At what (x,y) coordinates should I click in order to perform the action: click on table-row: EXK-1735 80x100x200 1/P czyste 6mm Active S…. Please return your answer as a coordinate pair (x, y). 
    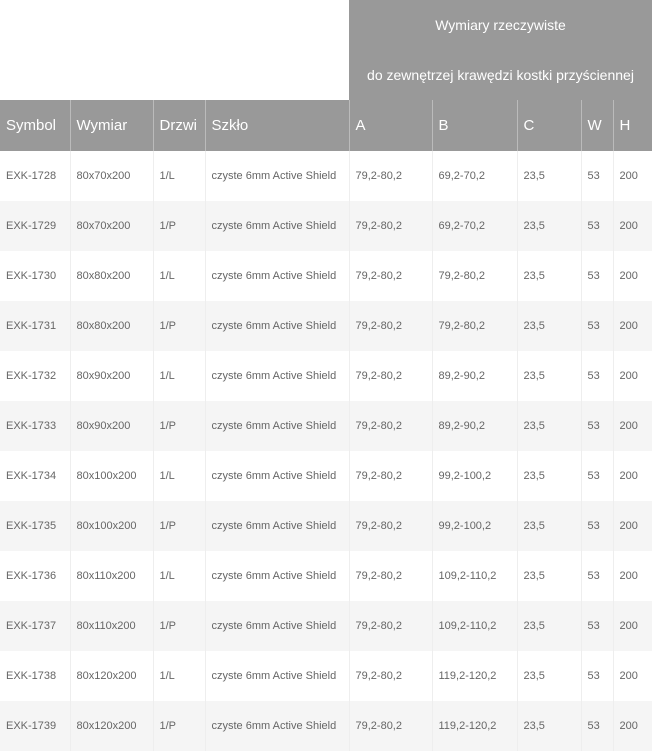
    Looking at the image, I should click on (326, 526).